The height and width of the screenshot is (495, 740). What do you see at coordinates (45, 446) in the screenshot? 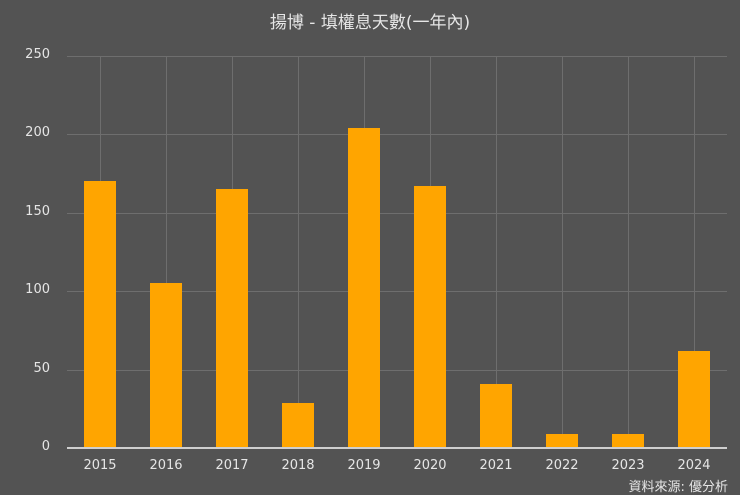
I see `y-tick-label: 0` at bounding box center [45, 446].